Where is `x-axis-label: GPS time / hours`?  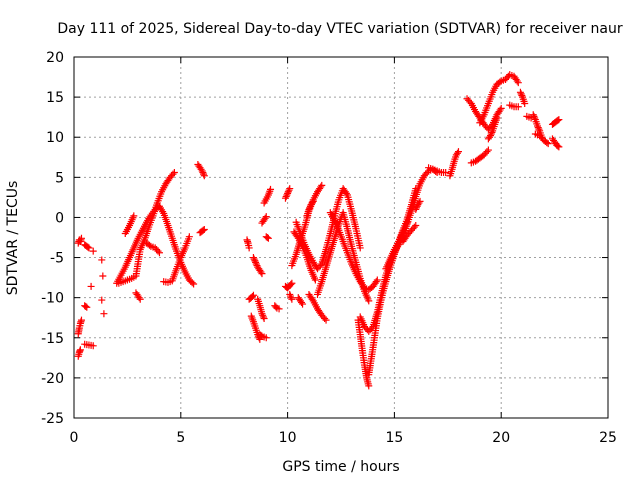 x-axis-label: GPS time / hours is located at coordinates (340, 467).